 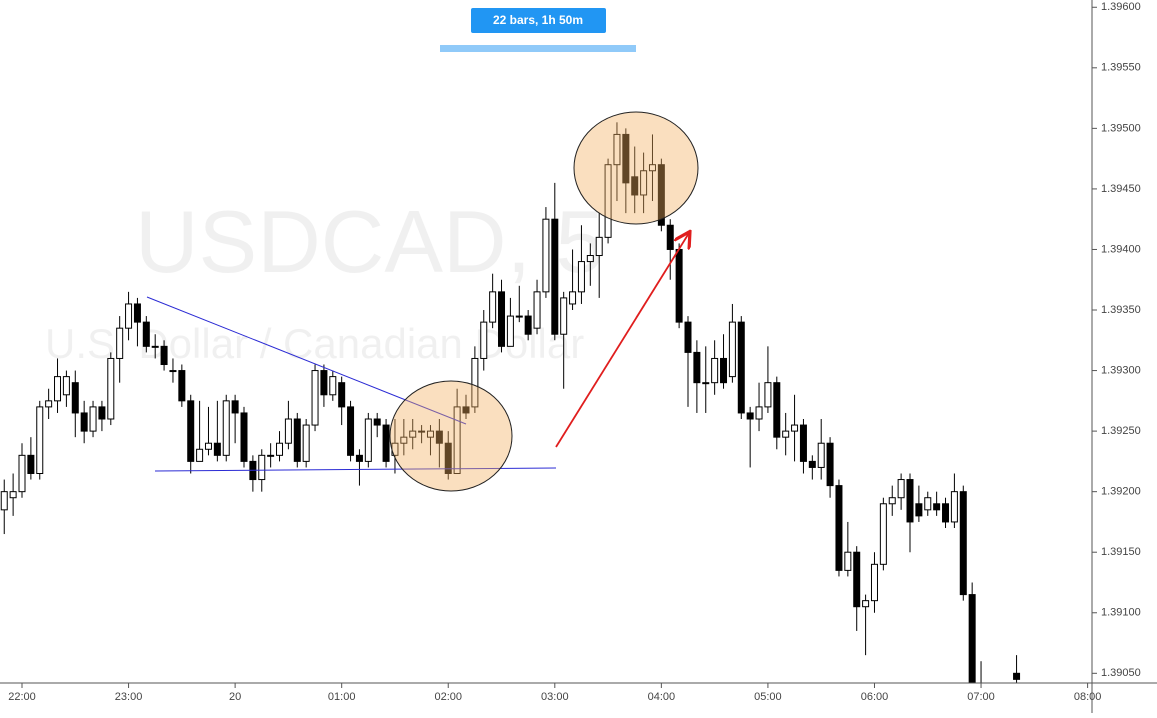 What do you see at coordinates (981, 697) in the screenshot?
I see `x-tick-label: 07:00` at bounding box center [981, 697].